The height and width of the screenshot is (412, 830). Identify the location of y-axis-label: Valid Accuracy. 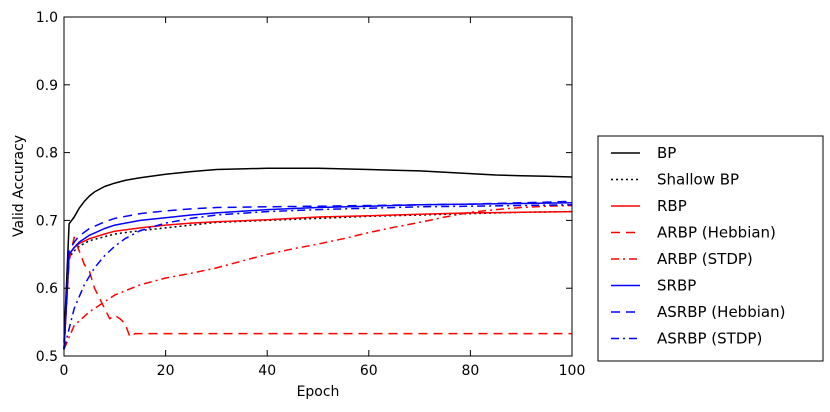
(19, 186).